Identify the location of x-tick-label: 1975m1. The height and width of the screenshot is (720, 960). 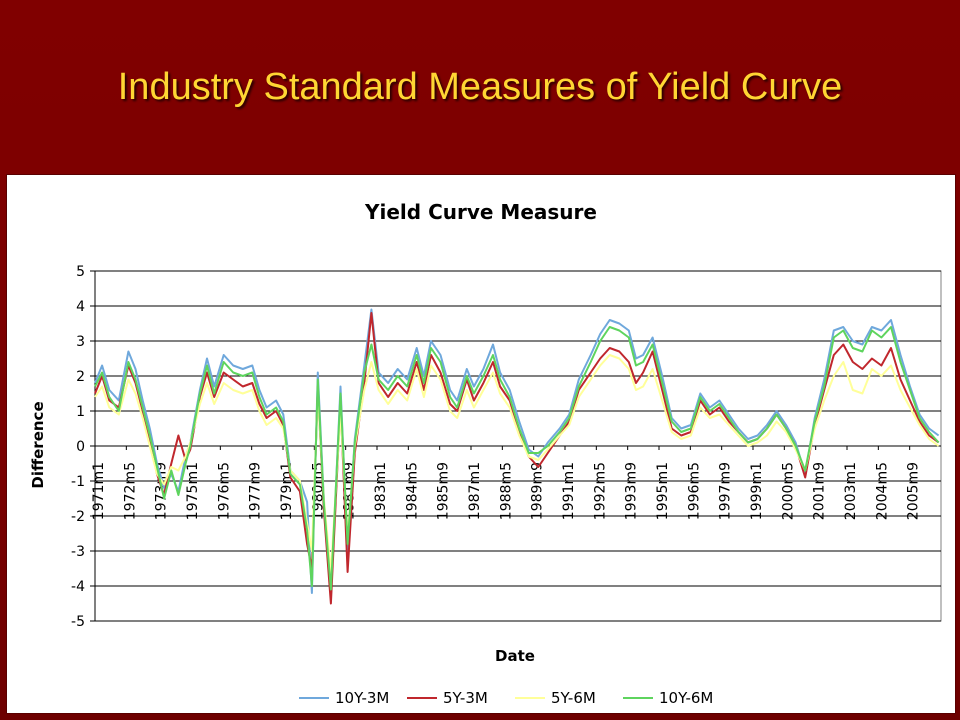
(193, 491).